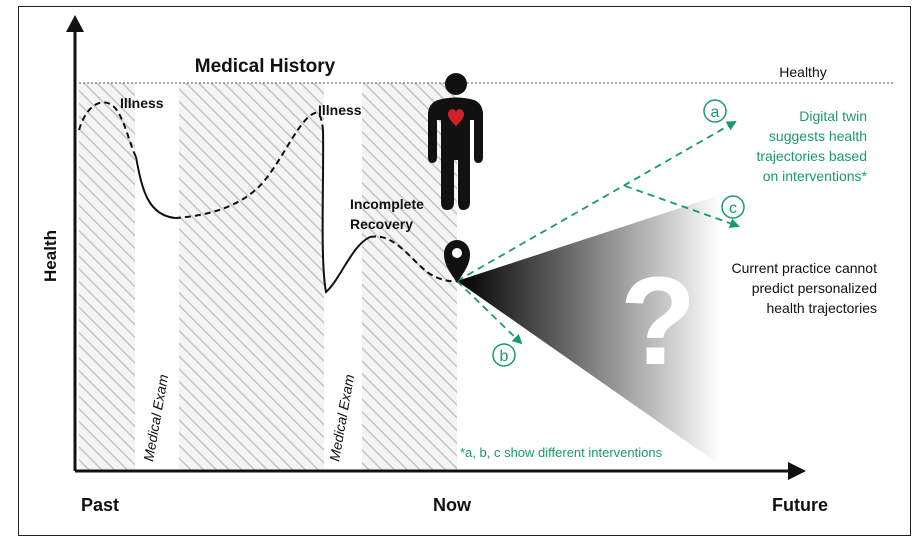 This screenshot has height=543, width=921. What do you see at coordinates (818, 136) in the screenshot?
I see `svg-text: suggests health` at bounding box center [818, 136].